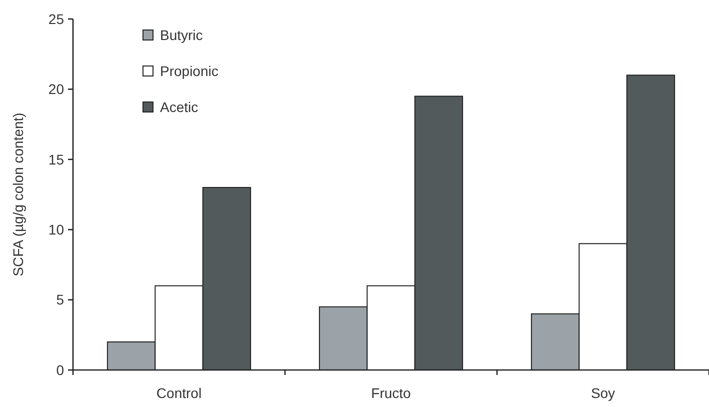 The height and width of the screenshot is (407, 709). I want to click on y-tick-label: 25, so click(56, 18).